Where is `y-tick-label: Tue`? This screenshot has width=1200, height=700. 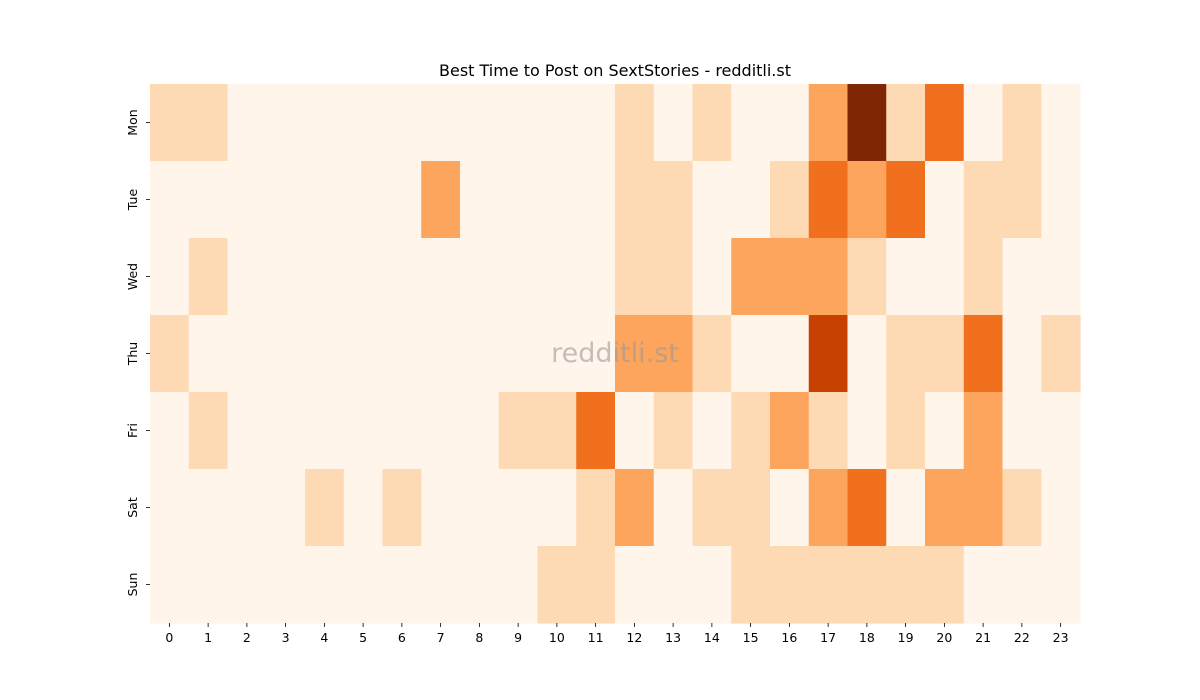 y-tick-label: Tue is located at coordinates (132, 200).